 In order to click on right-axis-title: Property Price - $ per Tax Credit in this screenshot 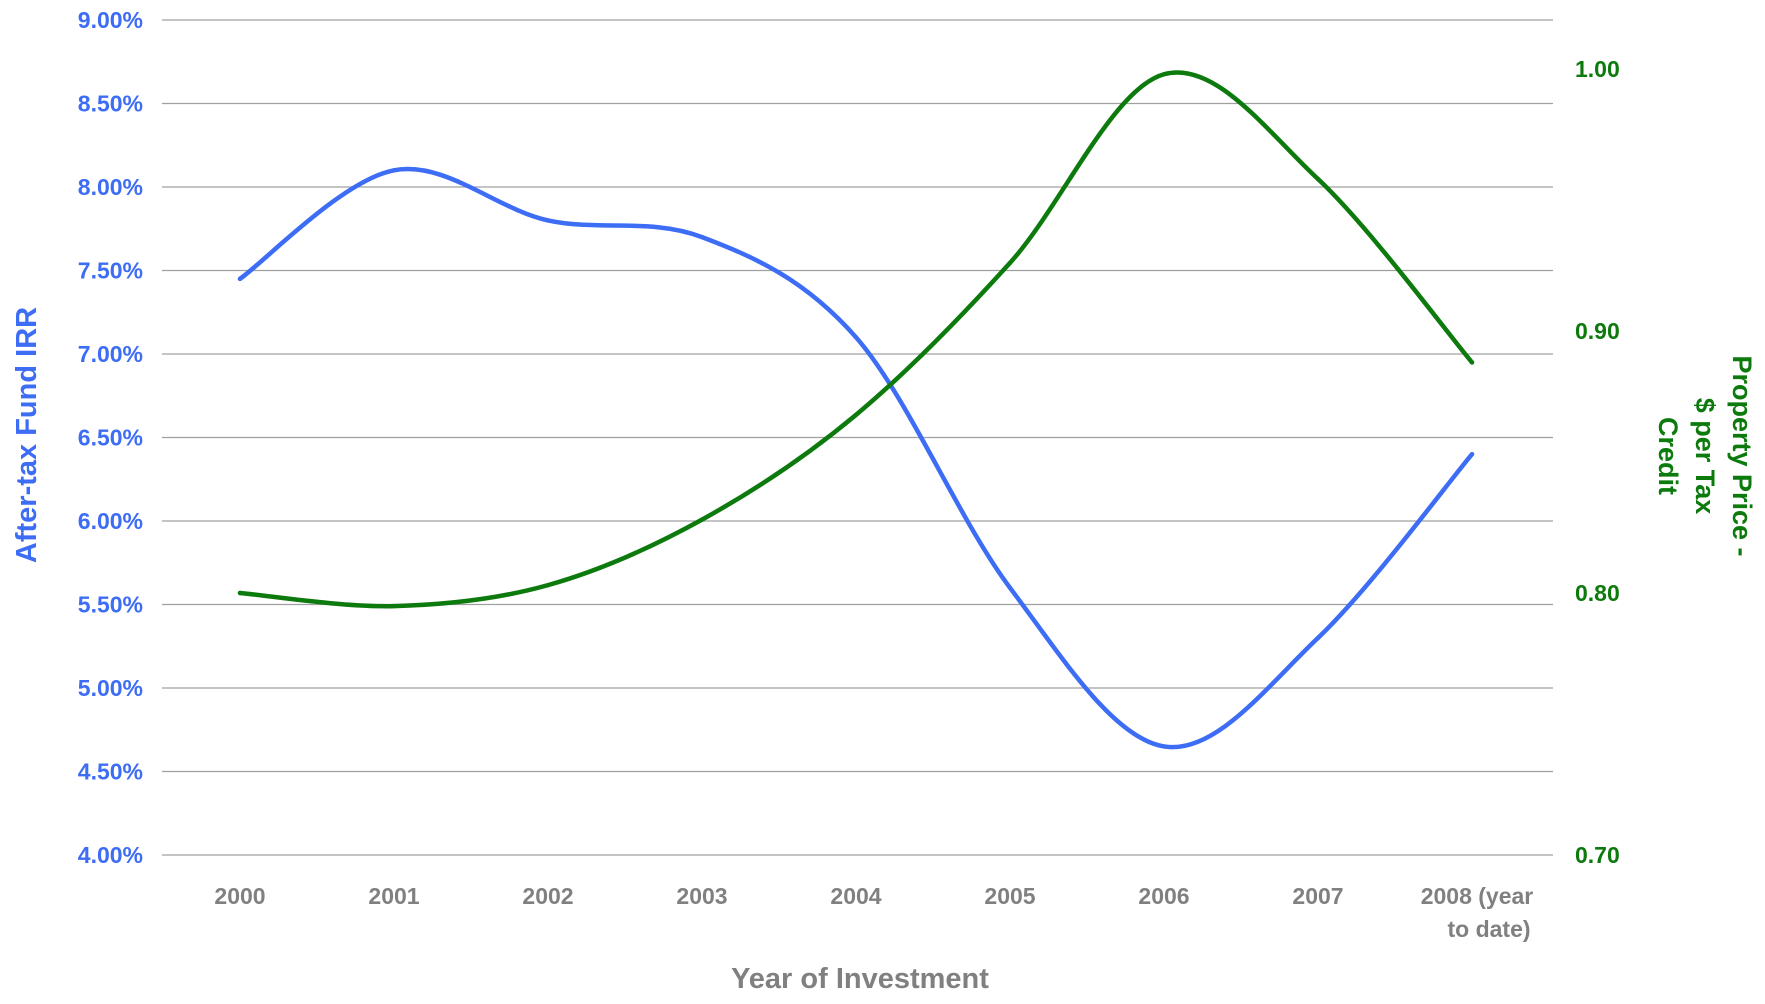, I will do `click(1705, 455)`.